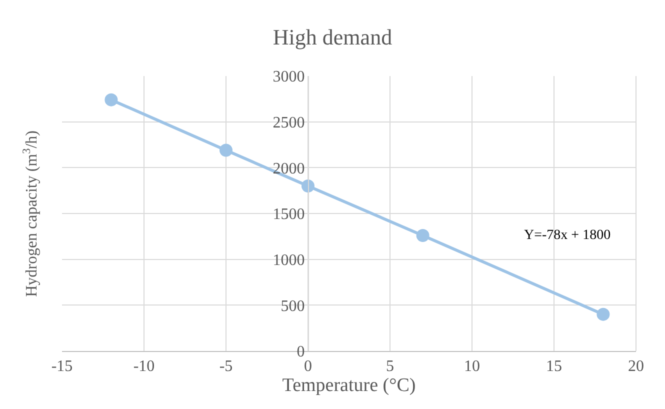 The image size is (665, 409). Describe the element at coordinates (226, 367) in the screenshot. I see `x-tick-label: -5` at that location.